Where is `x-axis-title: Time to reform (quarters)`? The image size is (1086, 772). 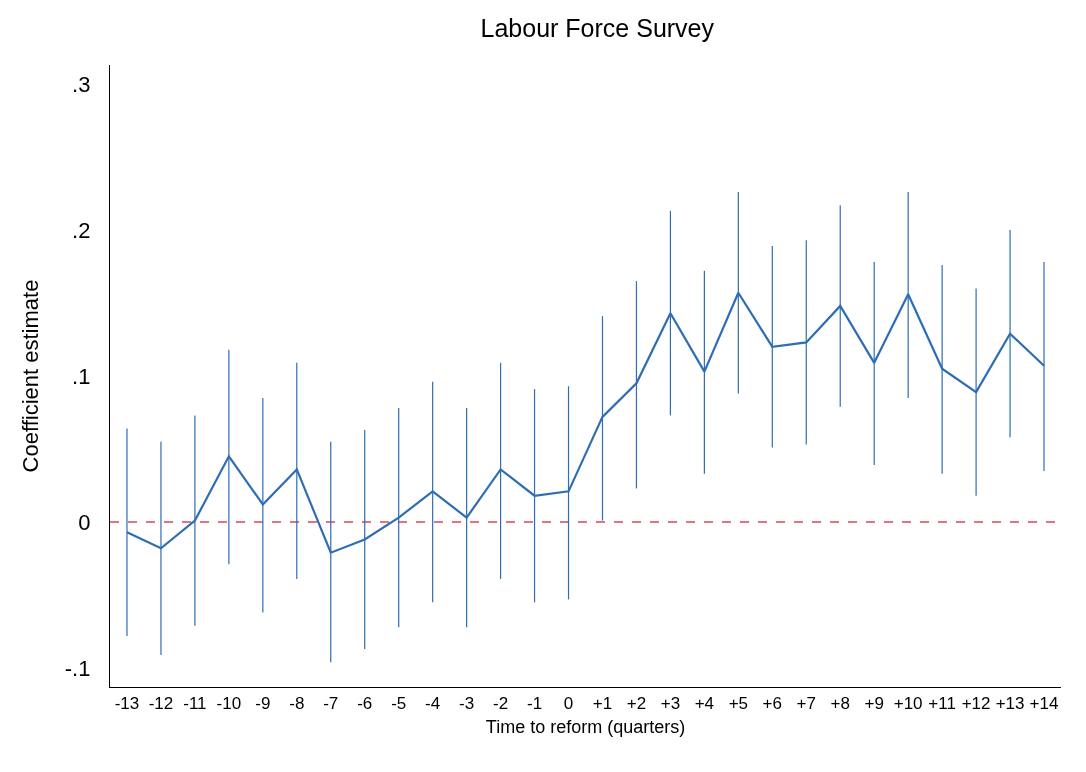
x-axis-title: Time to reform (quarters) is located at coordinates (585, 726).